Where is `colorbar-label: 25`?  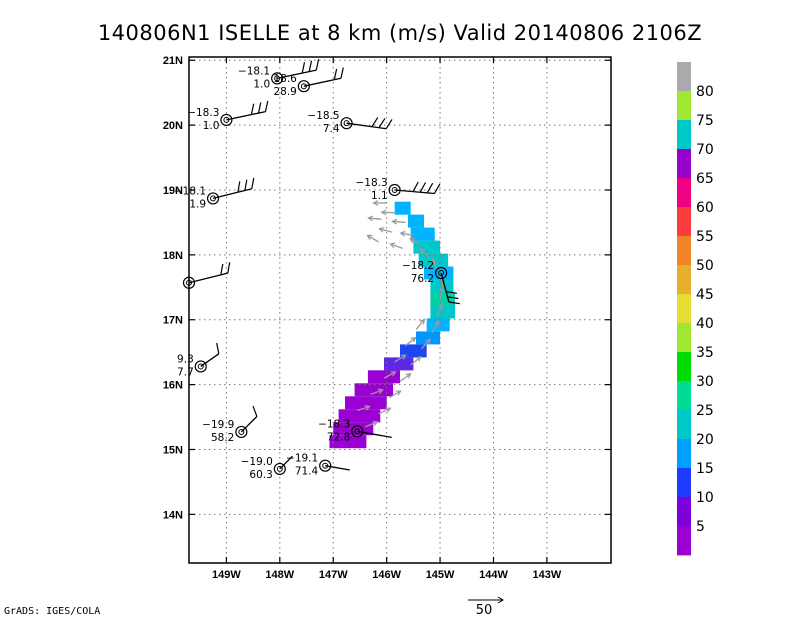
colorbar-label: 25 is located at coordinates (705, 411).